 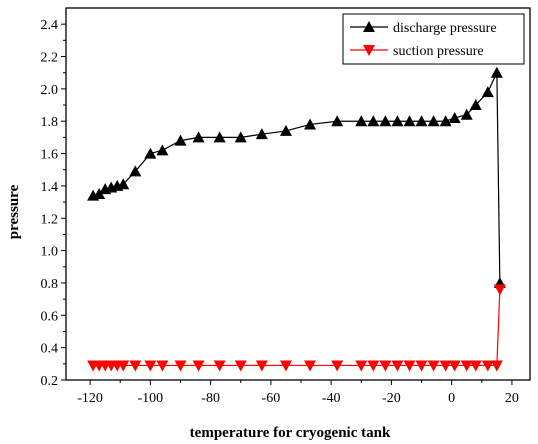 What do you see at coordinates (331, 398) in the screenshot?
I see `x-tick-label: -40` at bounding box center [331, 398].